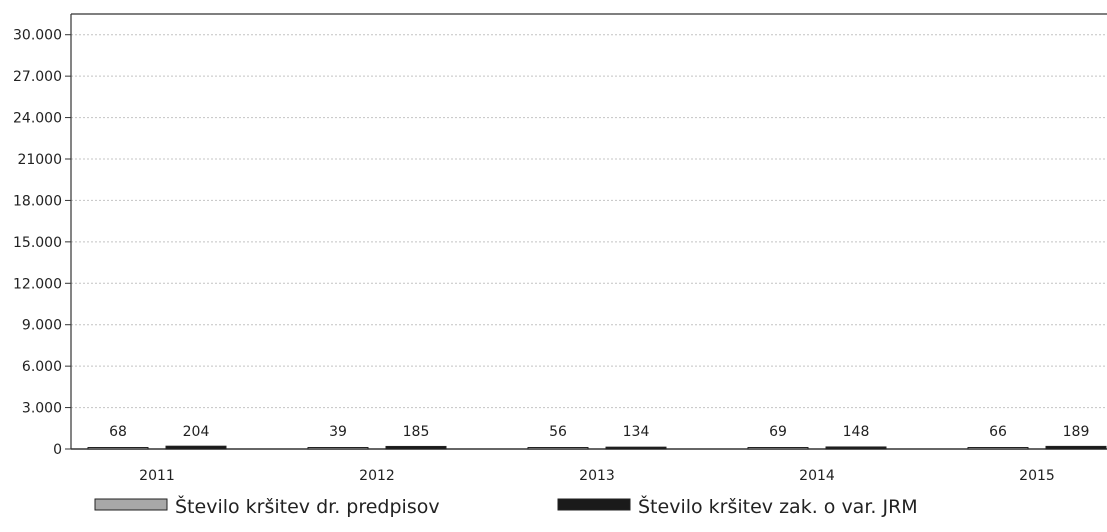 The width and height of the screenshot is (1107, 532). What do you see at coordinates (37, 119) in the screenshot?
I see `y-tick-label: 24.000` at bounding box center [37, 119].